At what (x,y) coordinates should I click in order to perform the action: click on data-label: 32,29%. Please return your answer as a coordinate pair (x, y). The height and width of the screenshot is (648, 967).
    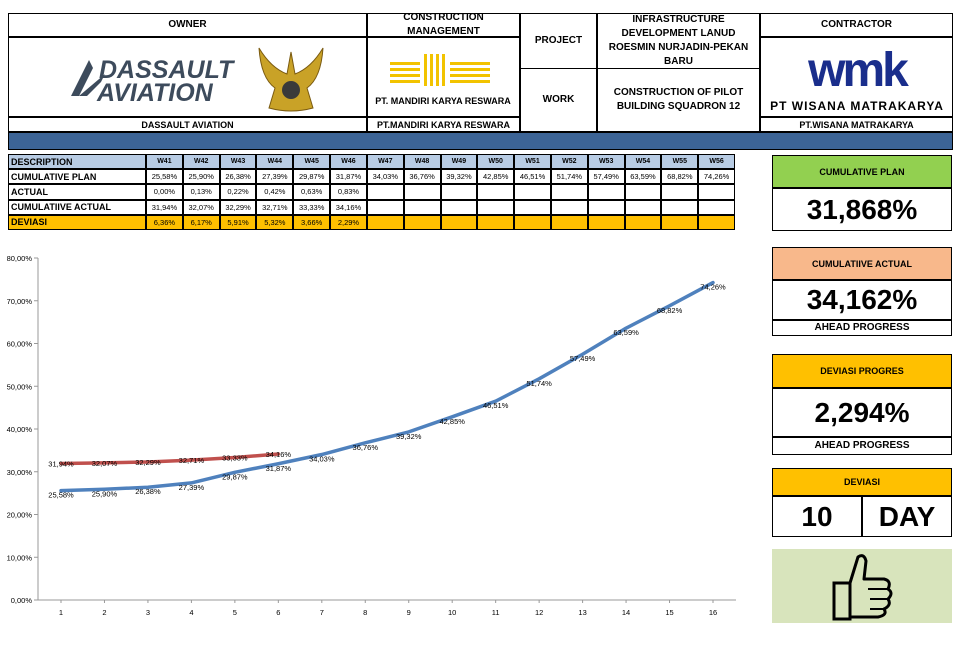
    Looking at the image, I should click on (148, 462).